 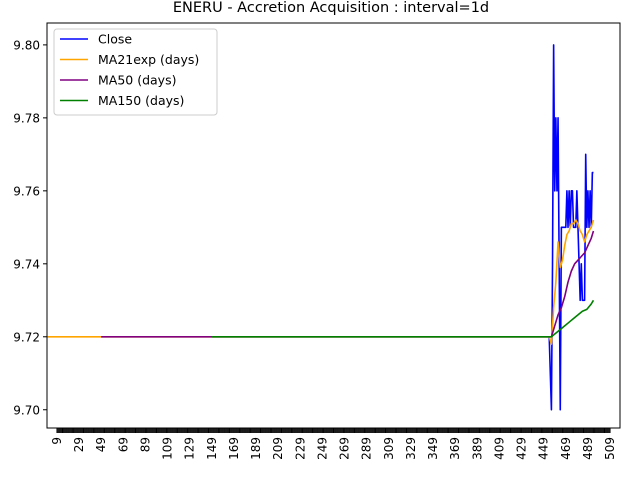 What do you see at coordinates (278, 448) in the screenshot?
I see `x-tick-label-10: 209` at bounding box center [278, 448].